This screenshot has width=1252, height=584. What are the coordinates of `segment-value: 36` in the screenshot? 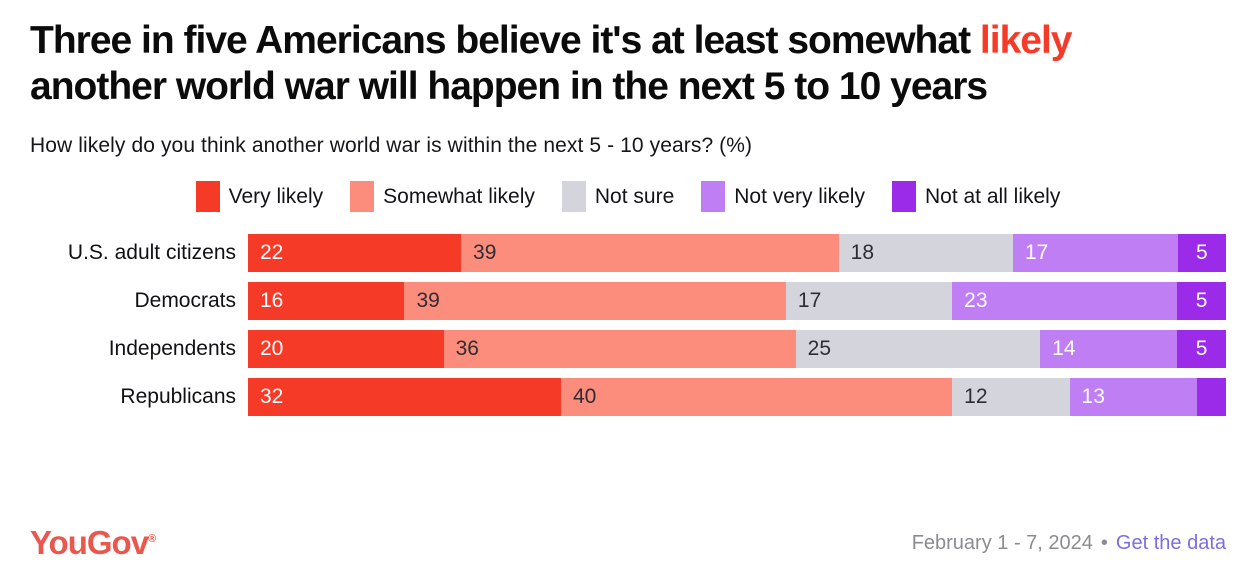 It's located at (467, 349).